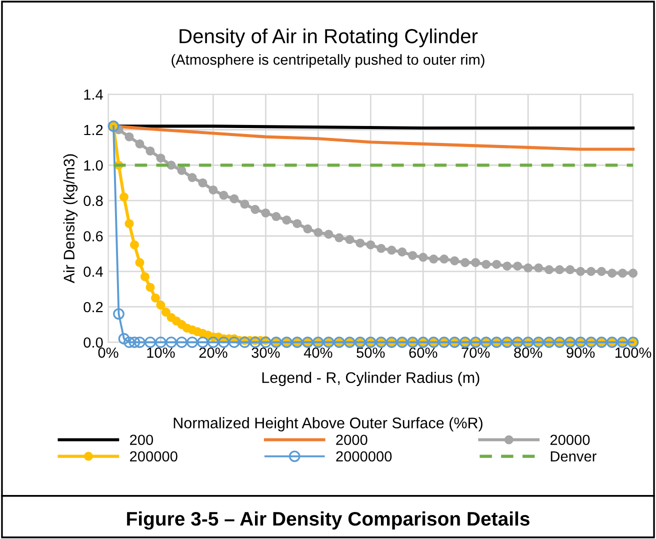 Image resolution: width=656 pixels, height=539 pixels. What do you see at coordinates (371, 379) in the screenshot?
I see `x-axis-title: Legend - R, Cylinder Radius (m)` at bounding box center [371, 379].